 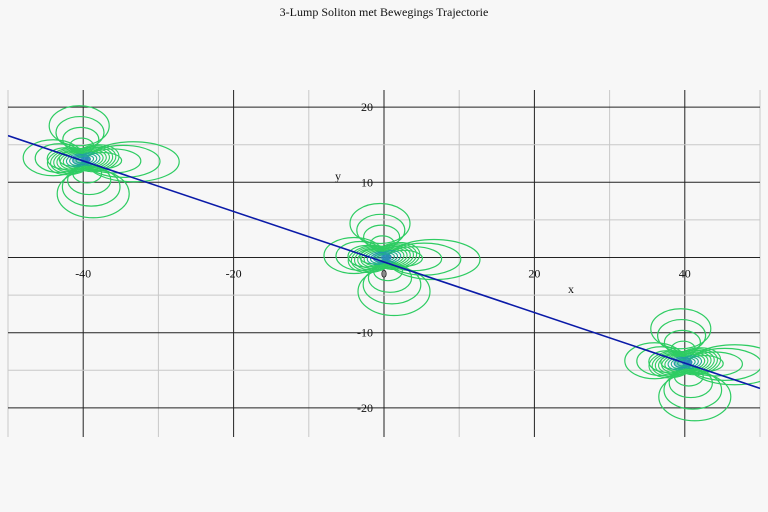 I want to click on x-tick-label: -20, so click(x=234, y=274).